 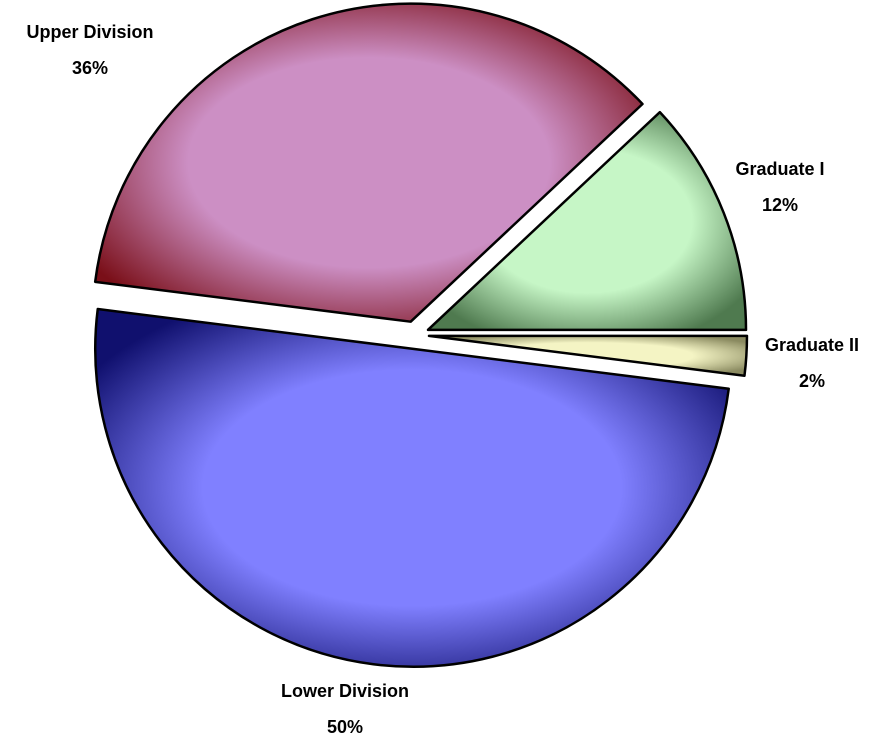 What do you see at coordinates (89, 32) in the screenshot?
I see `slice-label: Upper Division` at bounding box center [89, 32].